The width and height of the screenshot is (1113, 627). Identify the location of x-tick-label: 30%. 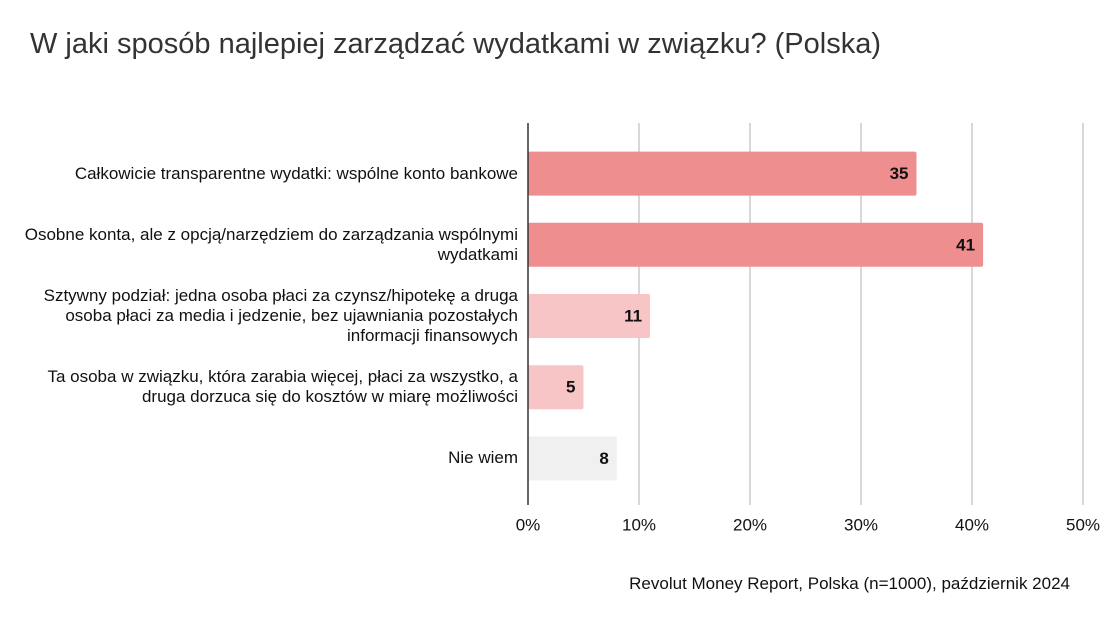
(861, 524).